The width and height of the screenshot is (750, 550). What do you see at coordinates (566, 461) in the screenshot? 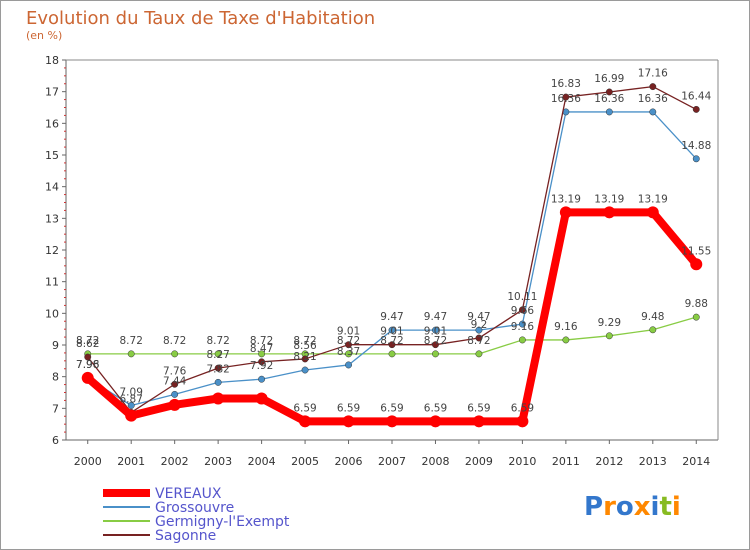
I see `x-tick-label: 2011` at bounding box center [566, 461].